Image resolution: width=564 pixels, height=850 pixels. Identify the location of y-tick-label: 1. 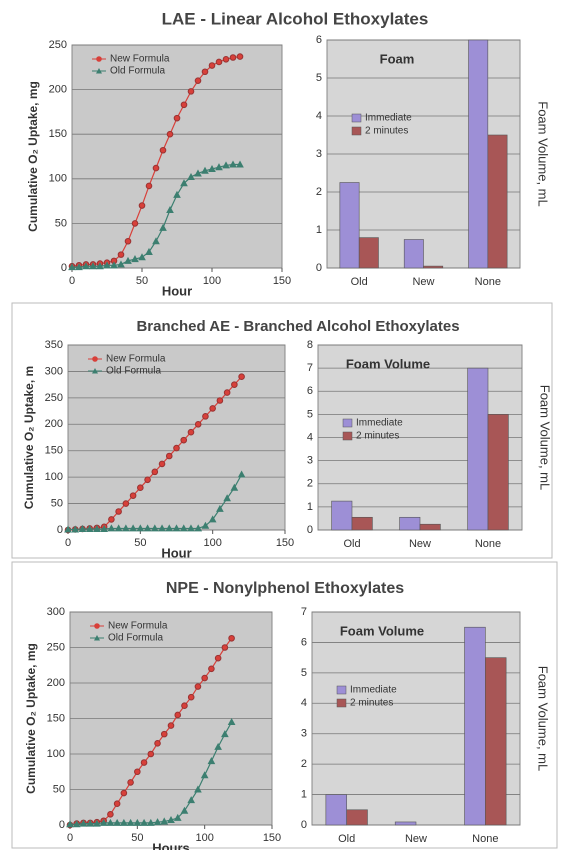
(319, 230).